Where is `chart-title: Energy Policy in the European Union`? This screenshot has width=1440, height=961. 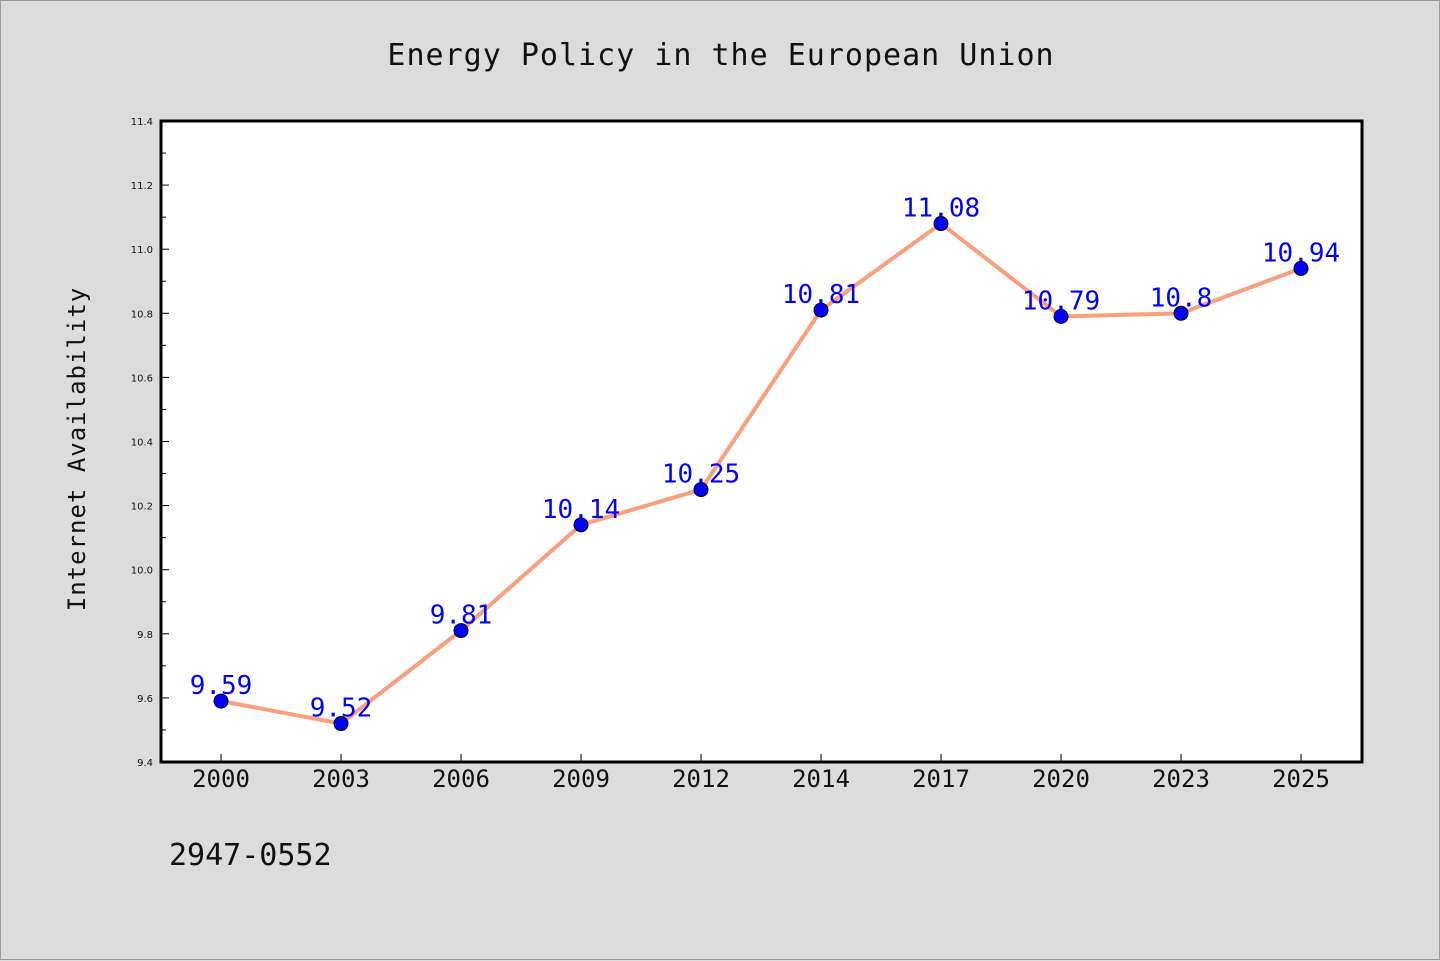 chart-title: Energy Policy in the European Union is located at coordinates (720, 55).